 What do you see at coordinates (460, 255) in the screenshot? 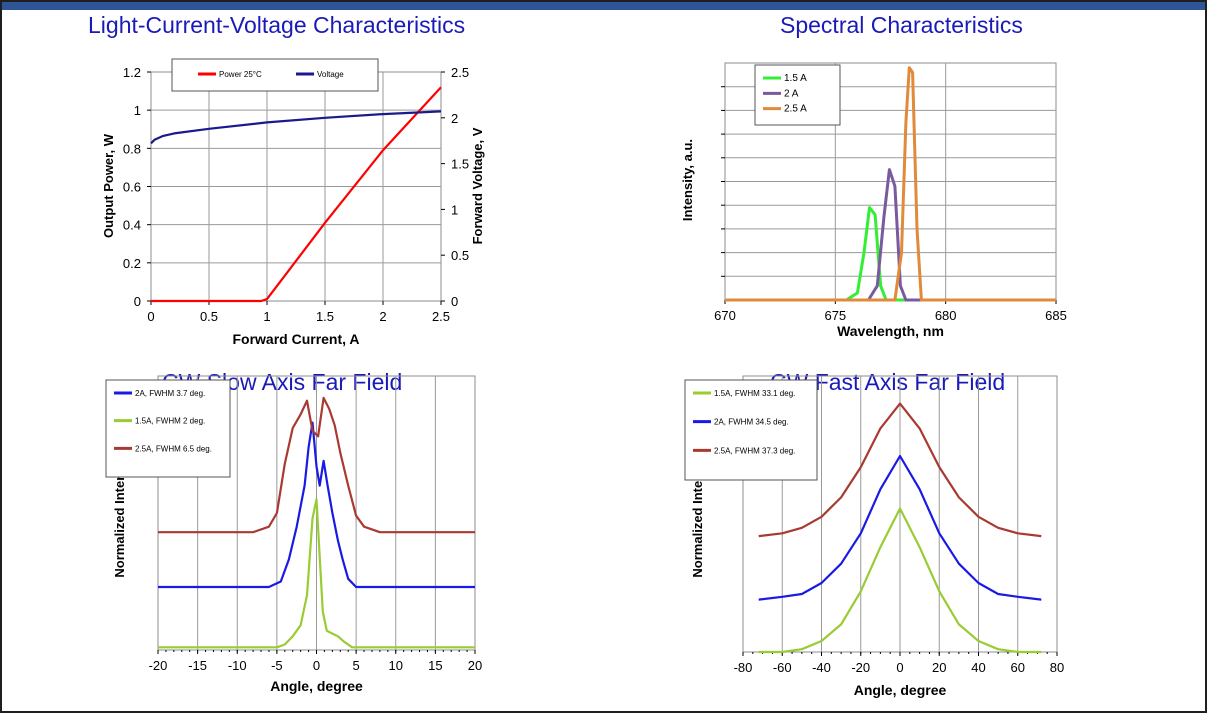
I see `y2-tick-label: 0.5` at bounding box center [460, 255].